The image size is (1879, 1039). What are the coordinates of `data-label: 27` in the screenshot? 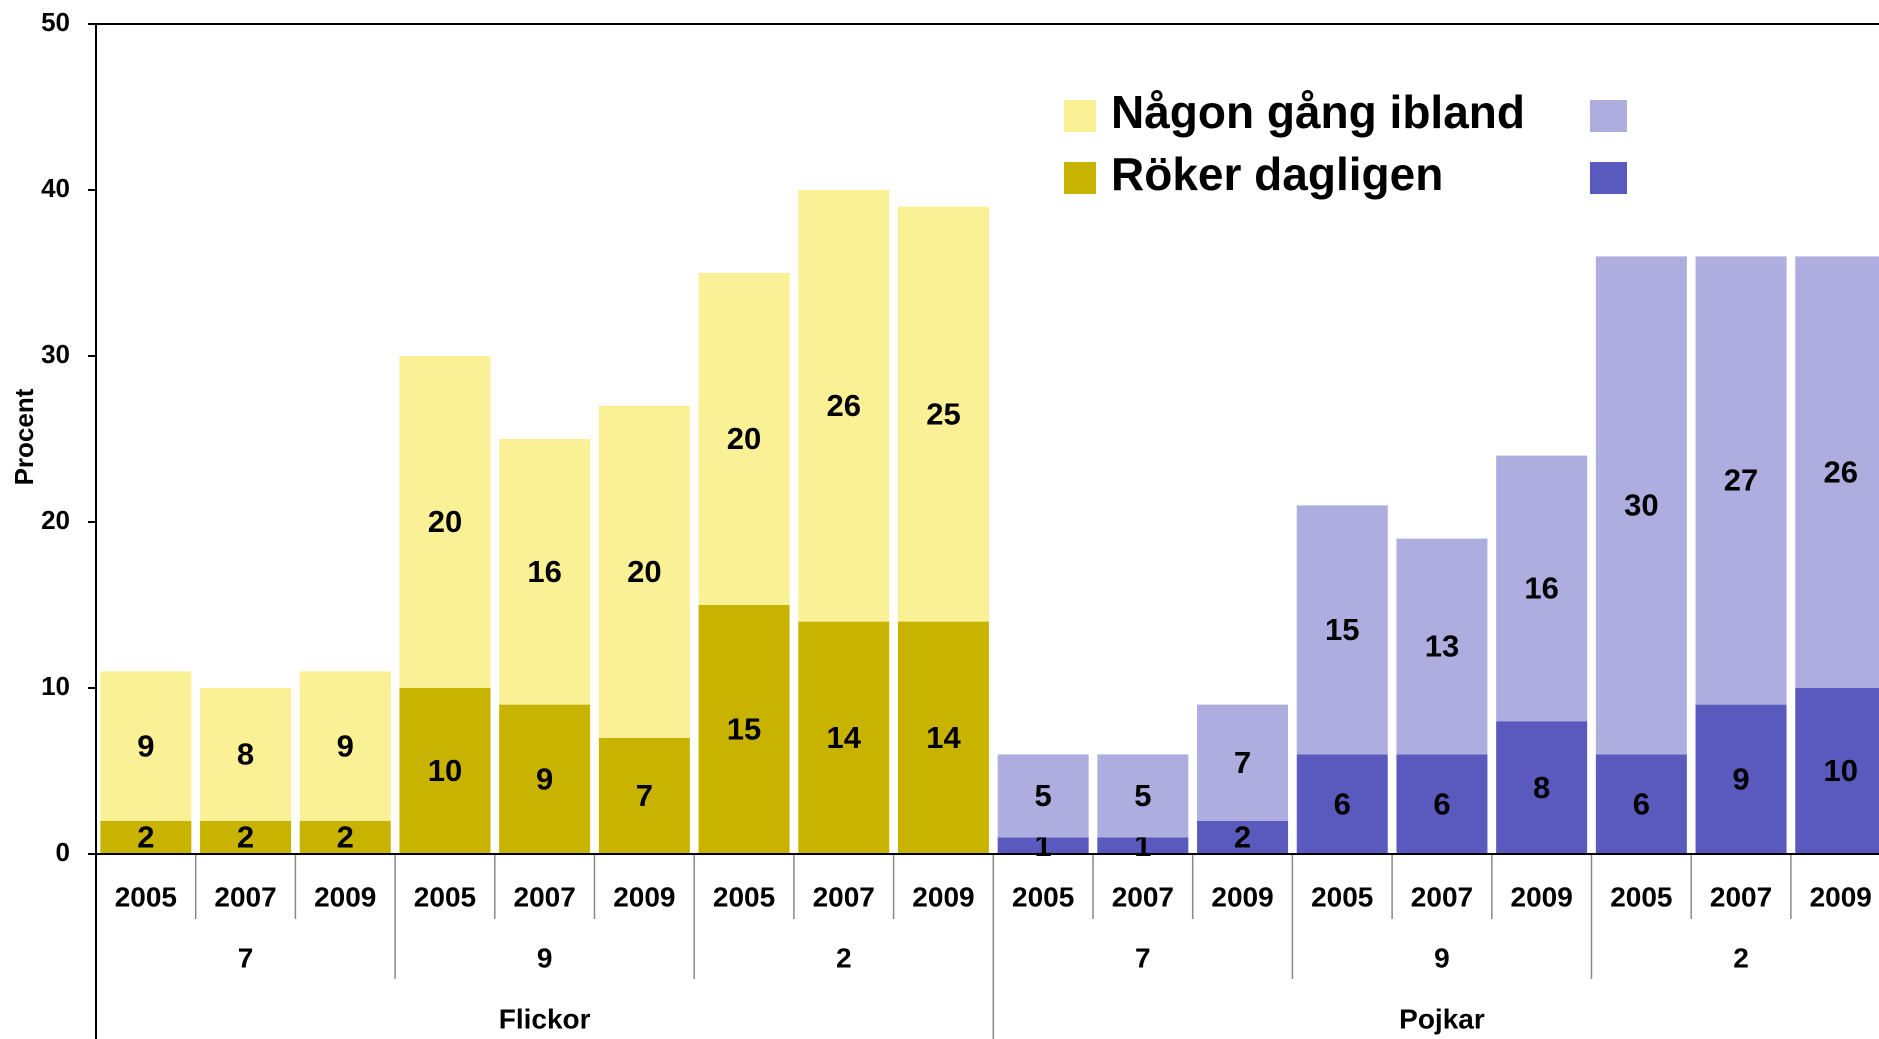 It's located at (1741, 480).